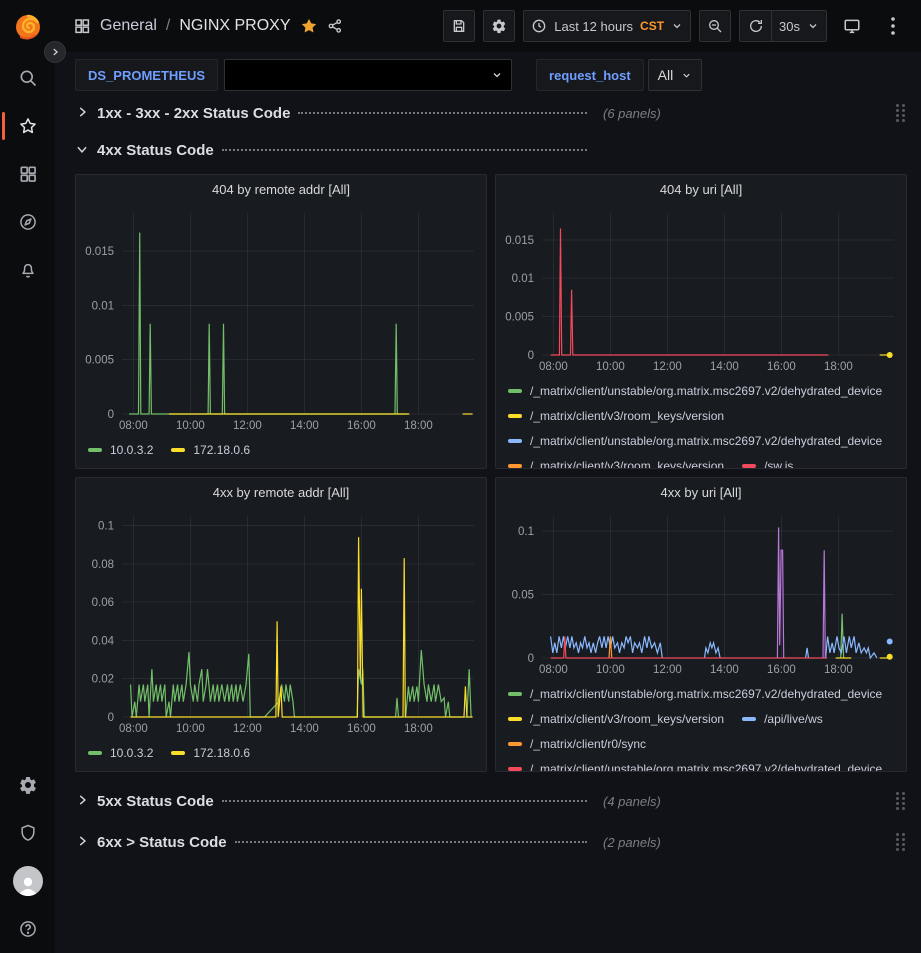 This screenshot has height=953, width=921. I want to click on svg-text: 0.01, so click(523, 279).